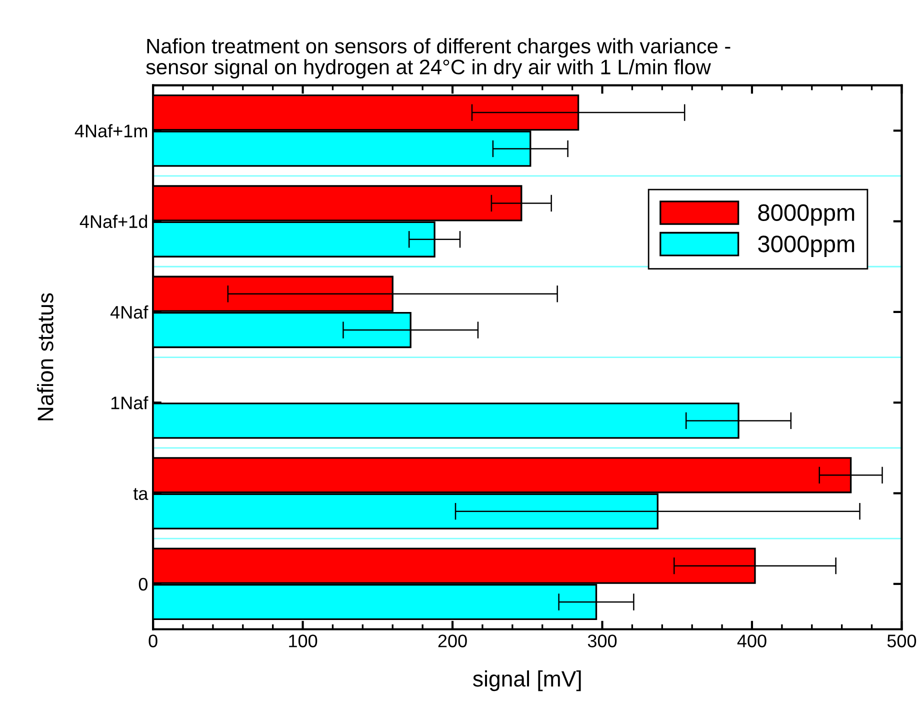 This screenshot has width=922, height=711. I want to click on legend-label: 8000ppm, so click(806, 215).